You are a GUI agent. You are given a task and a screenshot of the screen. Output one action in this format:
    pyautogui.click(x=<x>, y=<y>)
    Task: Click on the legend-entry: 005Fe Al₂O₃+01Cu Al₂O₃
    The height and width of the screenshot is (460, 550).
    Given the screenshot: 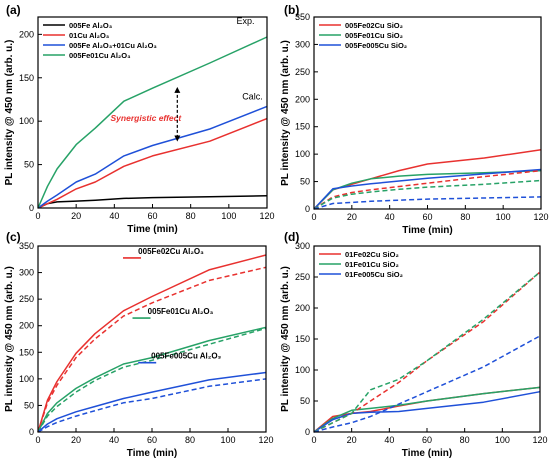 What is the action you would take?
    pyautogui.click(x=113, y=45)
    